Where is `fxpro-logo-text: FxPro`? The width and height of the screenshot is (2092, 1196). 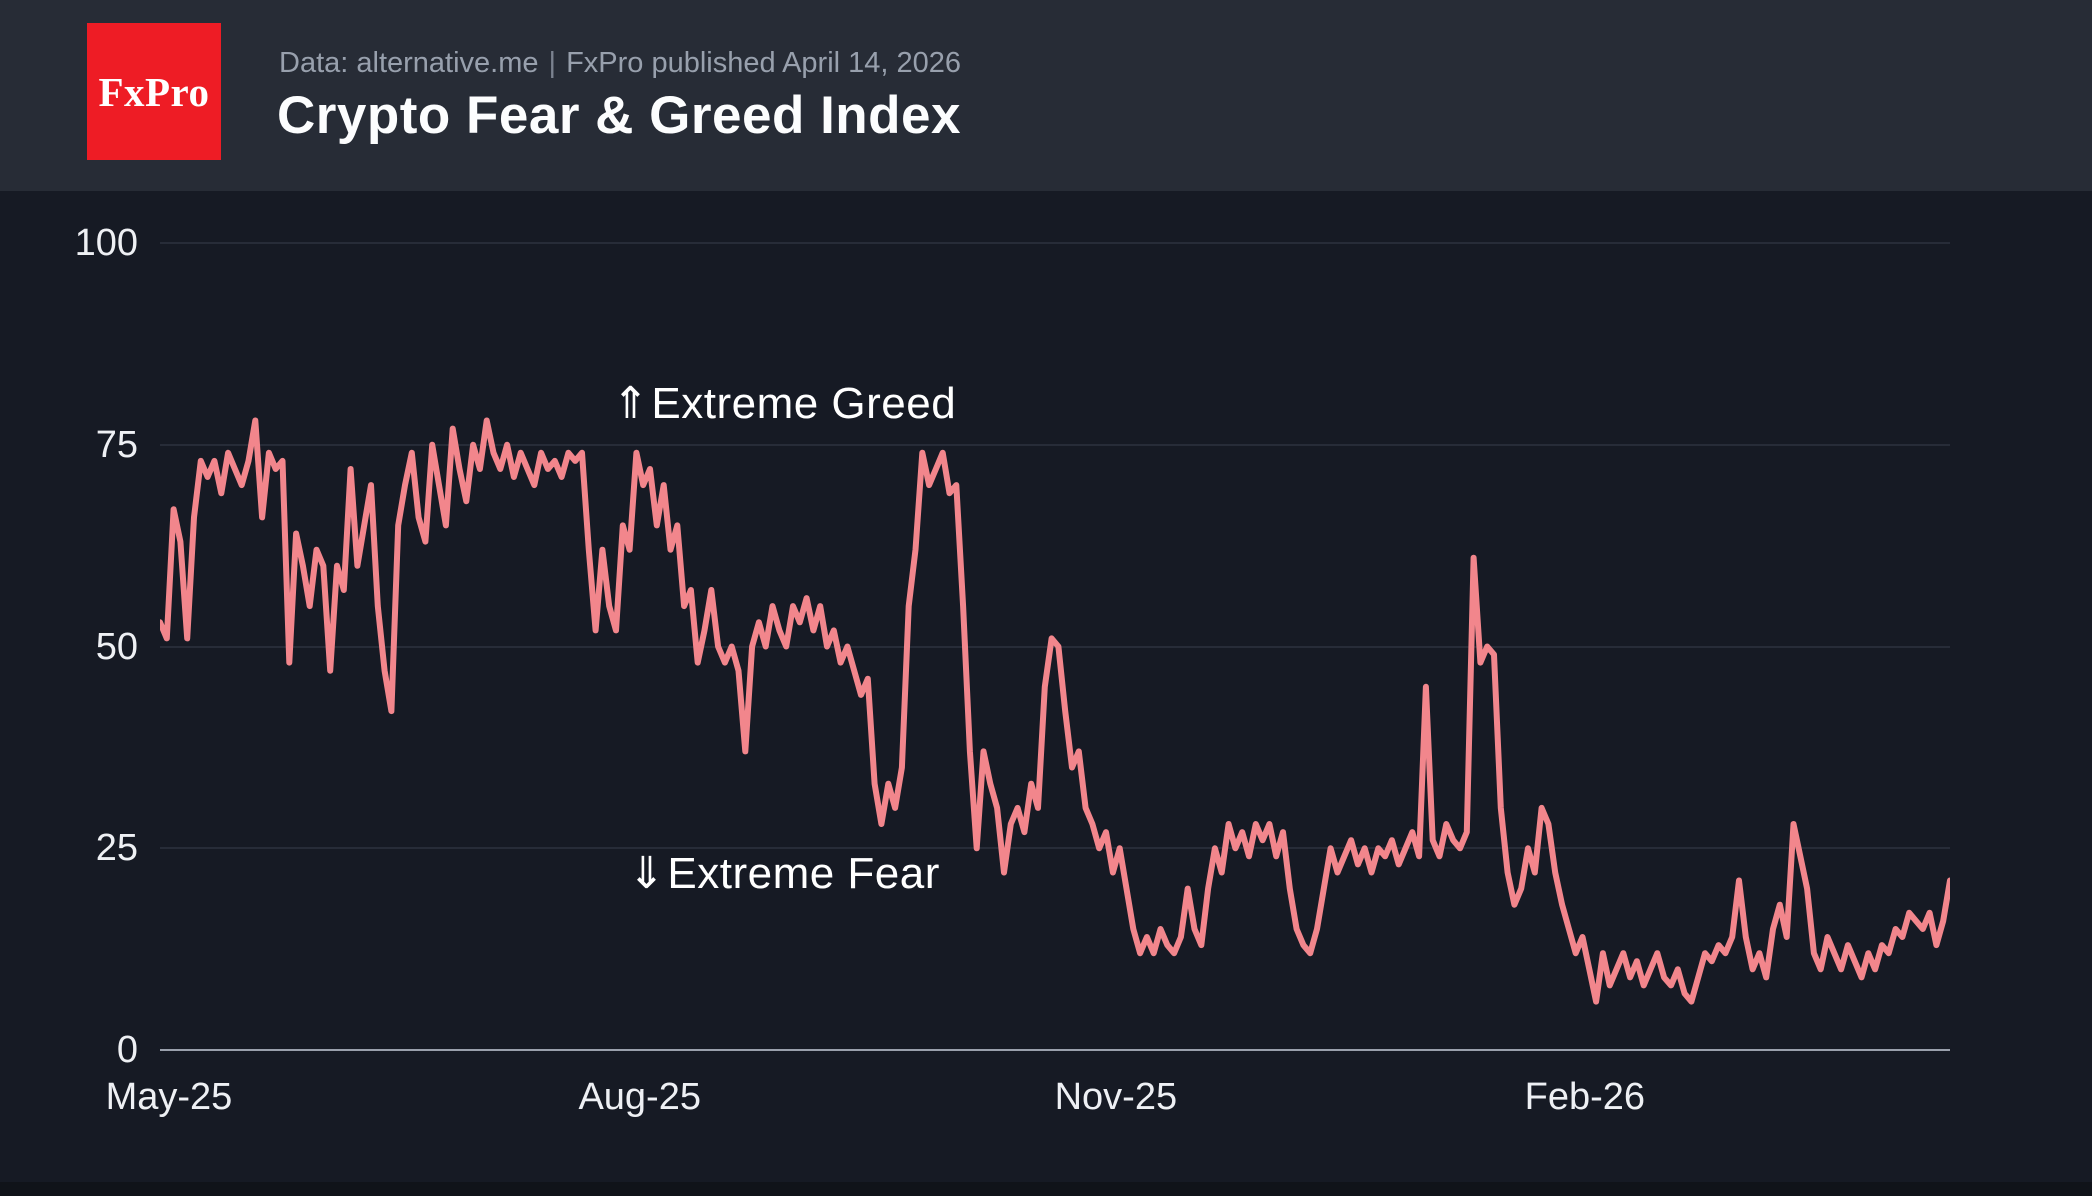
fxpro-logo-text: FxPro is located at coordinates (154, 91).